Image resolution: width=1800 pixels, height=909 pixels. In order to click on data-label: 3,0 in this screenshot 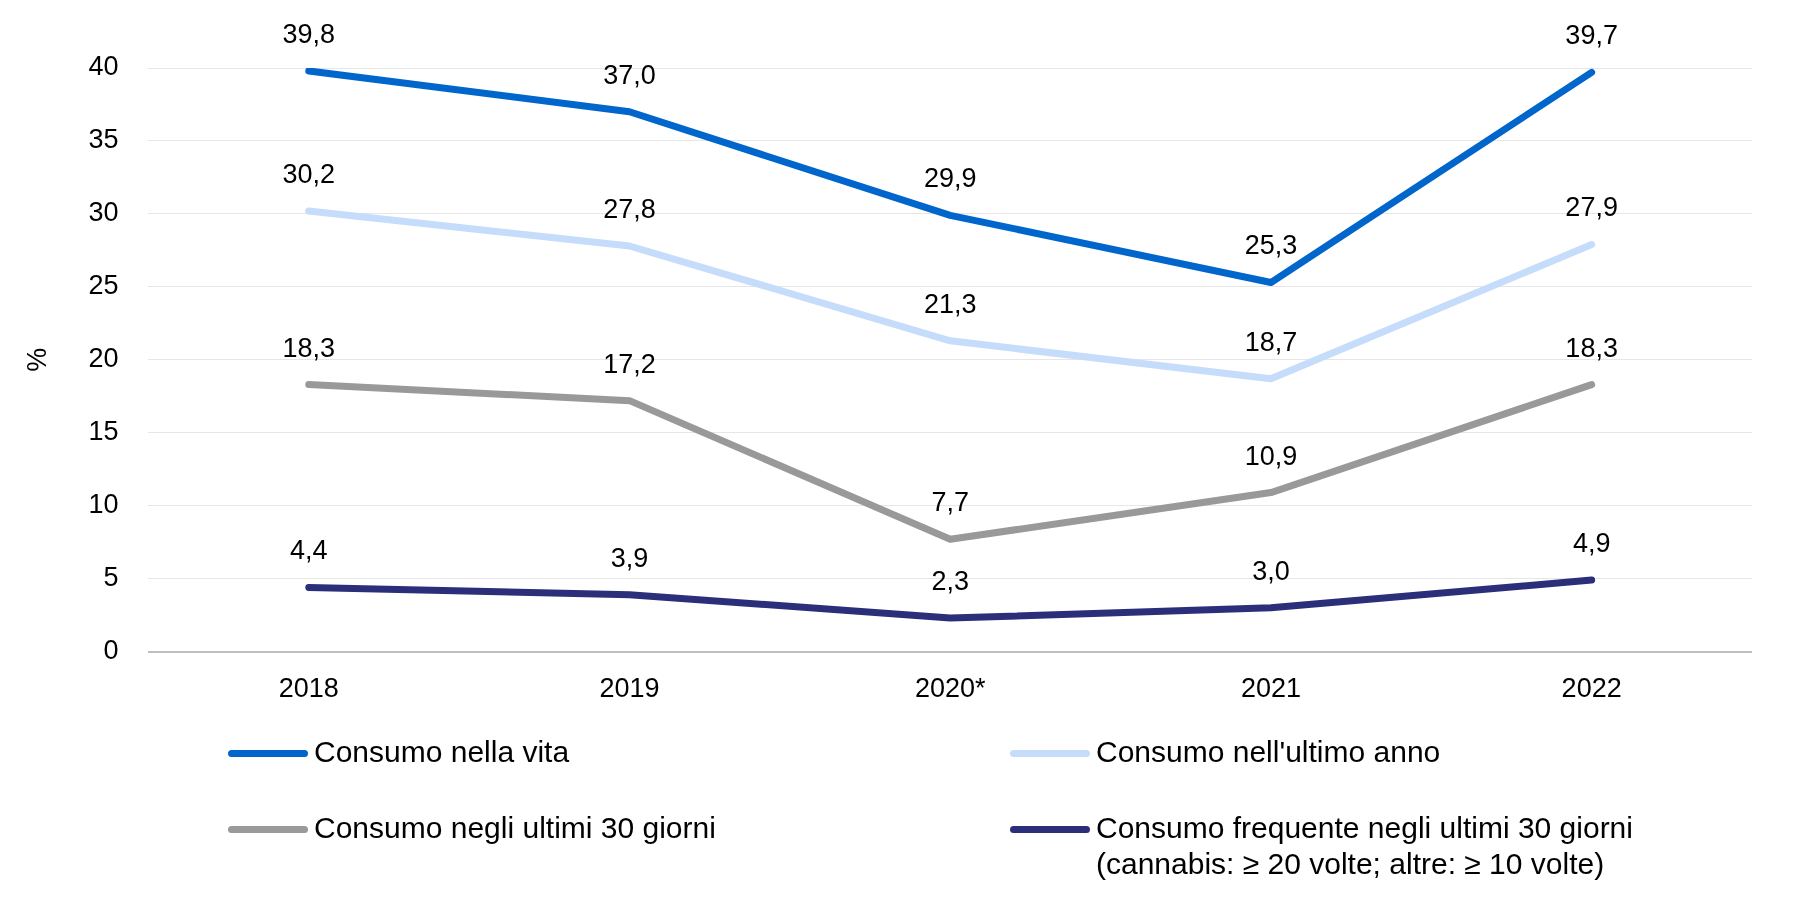, I will do `click(1271, 570)`.